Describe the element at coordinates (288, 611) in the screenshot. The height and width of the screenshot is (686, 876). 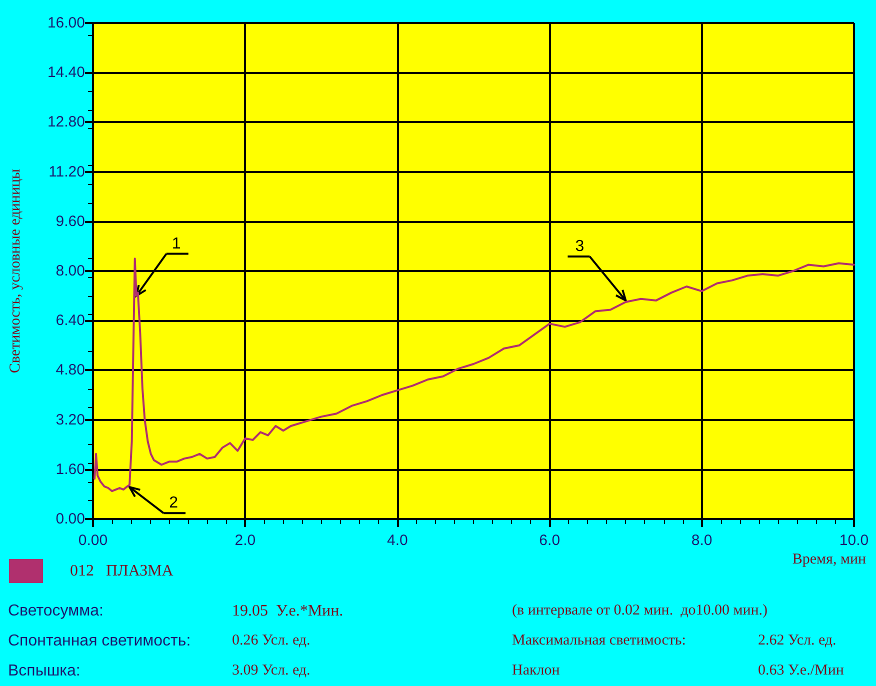
I see `text: 19.05 У.е.*Мин.` at that location.